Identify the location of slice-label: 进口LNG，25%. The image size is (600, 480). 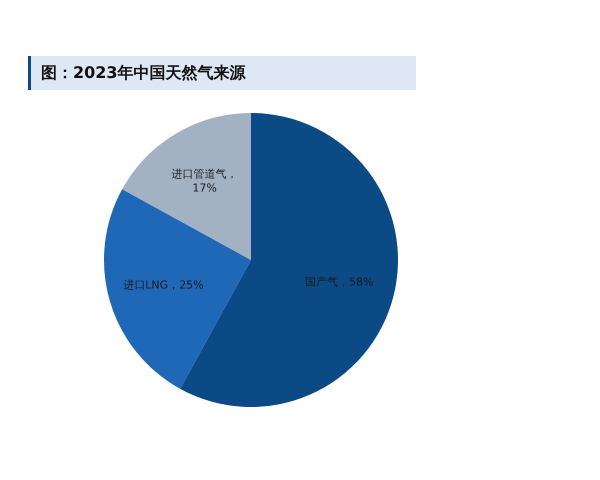
(163, 285).